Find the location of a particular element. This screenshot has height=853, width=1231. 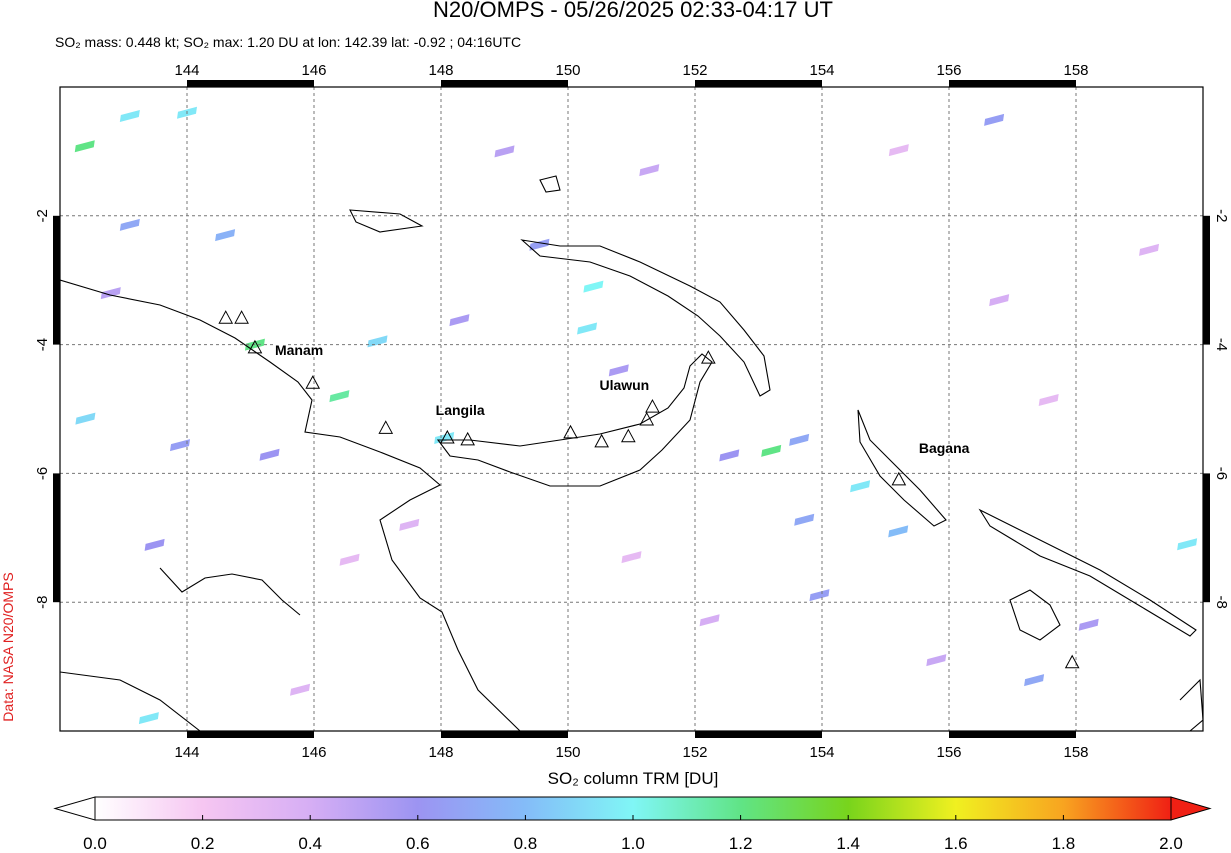

colorbar-tick-label: 1.8 is located at coordinates (1064, 843).